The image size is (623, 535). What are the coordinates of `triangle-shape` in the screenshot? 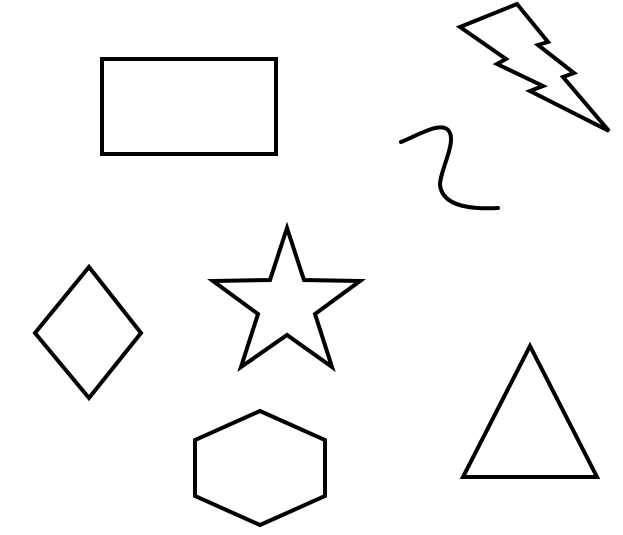 It's located at (530, 410).